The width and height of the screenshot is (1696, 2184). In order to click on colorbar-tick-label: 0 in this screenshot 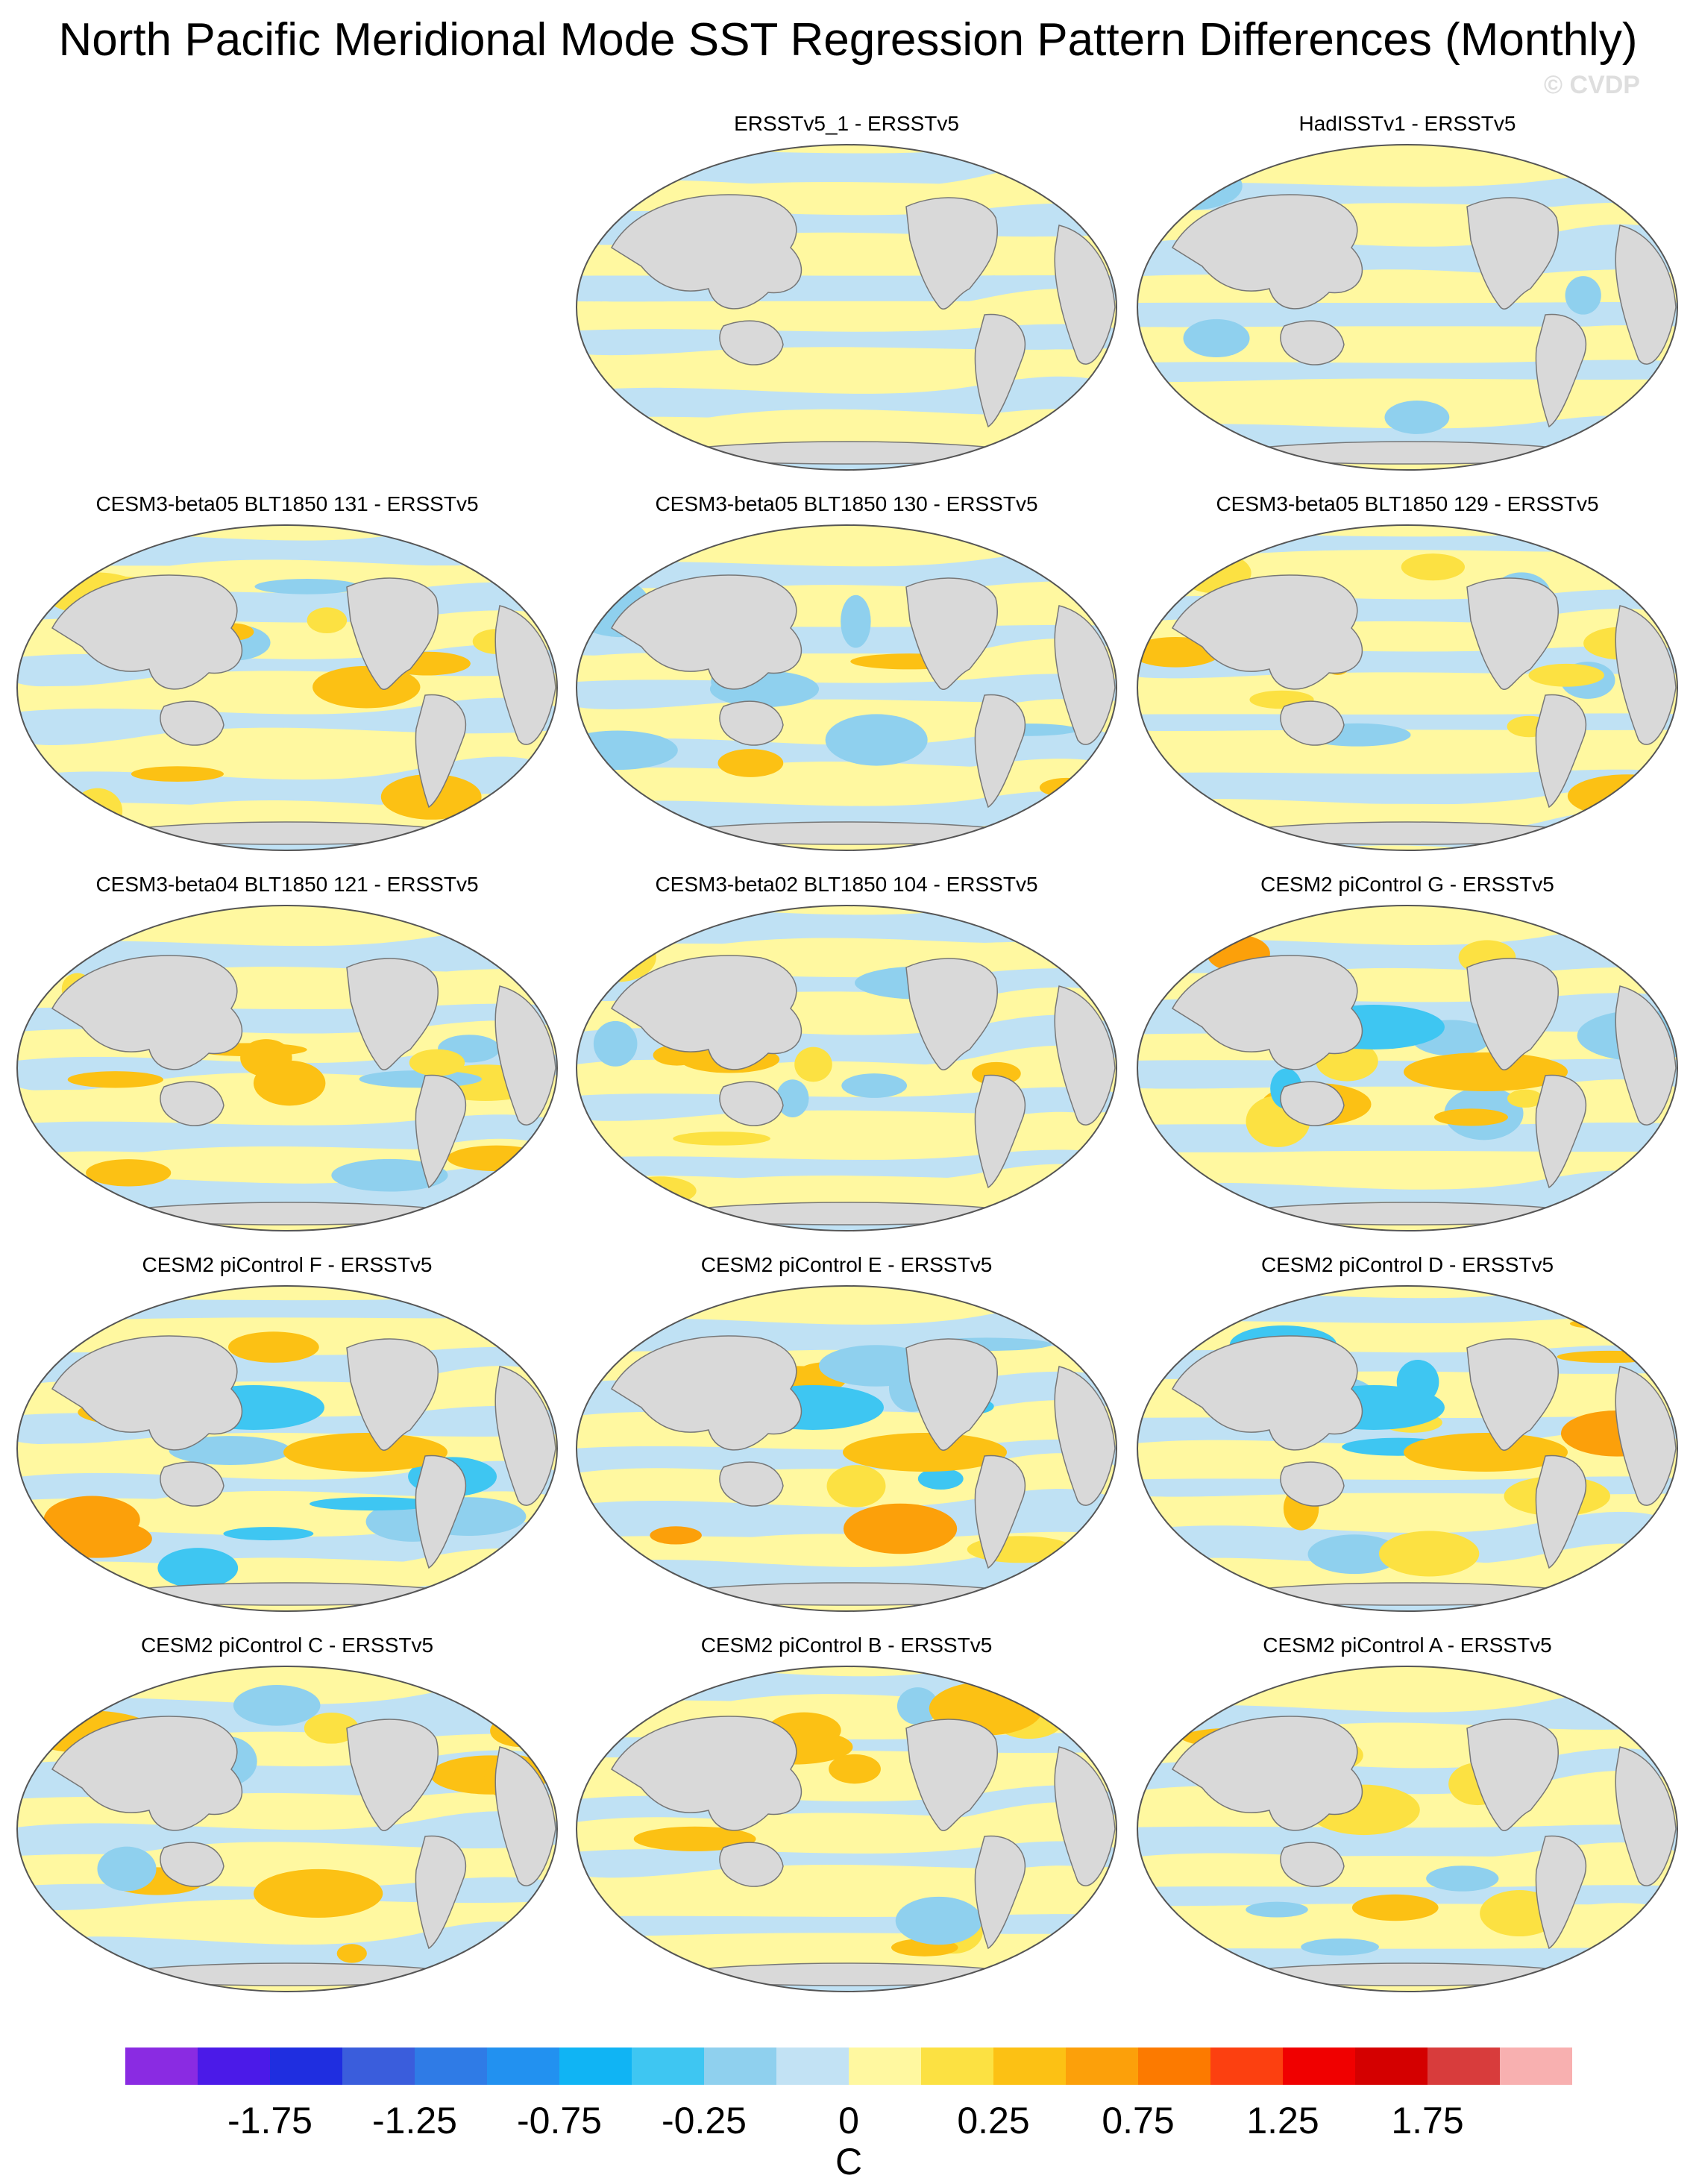, I will do `click(848, 2120)`.